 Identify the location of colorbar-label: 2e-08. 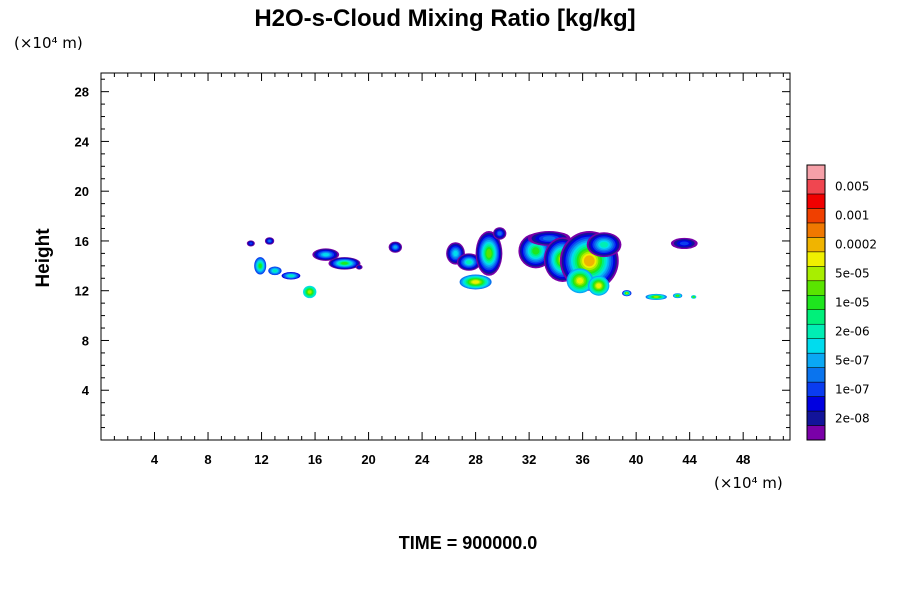
(852, 418).